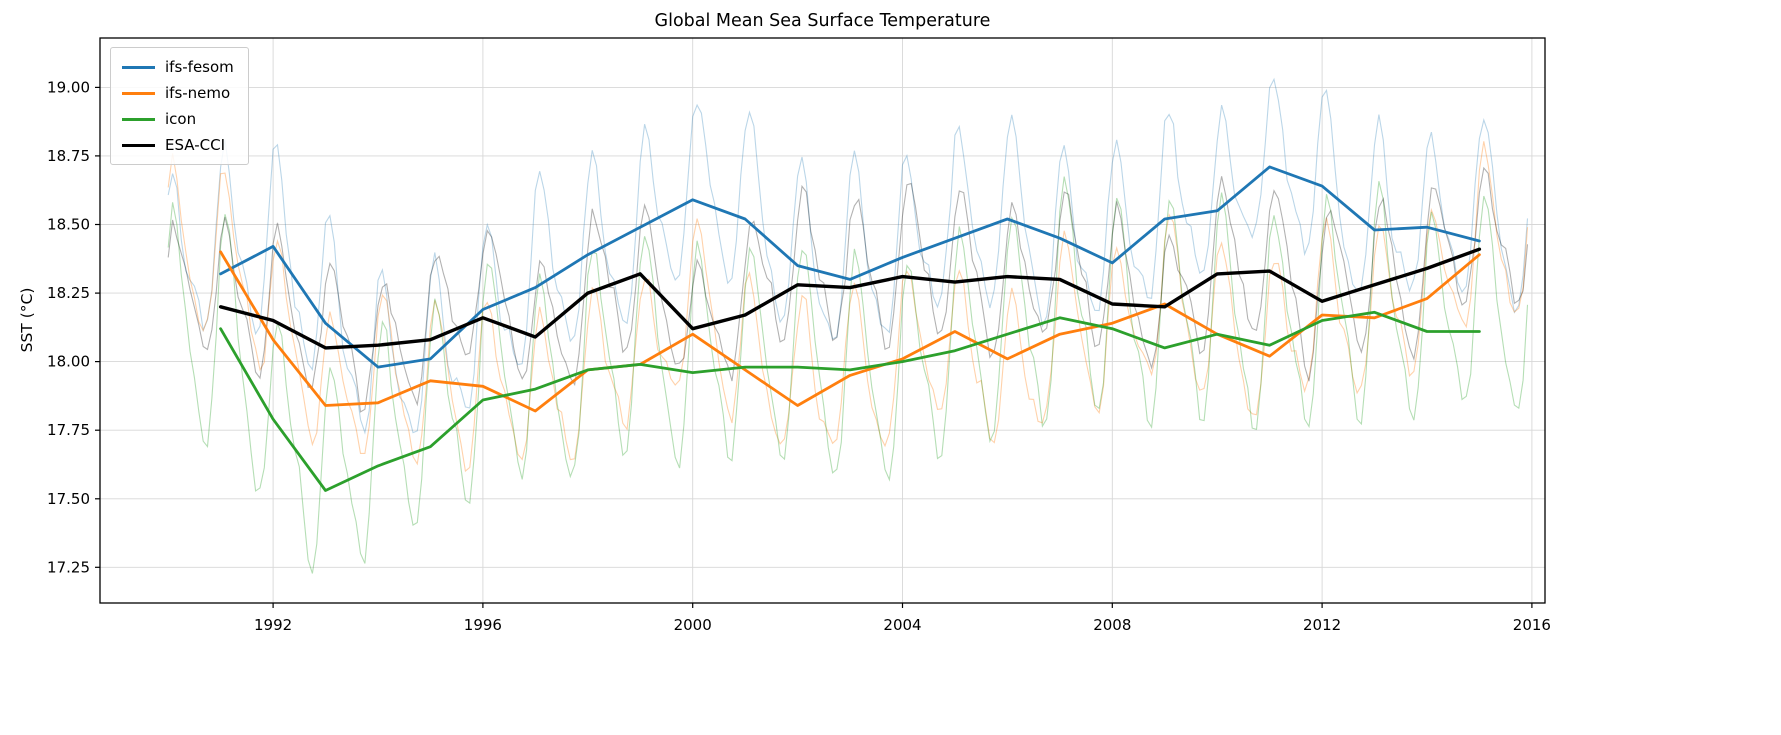 This screenshot has height=735, width=1781. Describe the element at coordinates (273, 625) in the screenshot. I see `x-tick-label: 1992` at that location.